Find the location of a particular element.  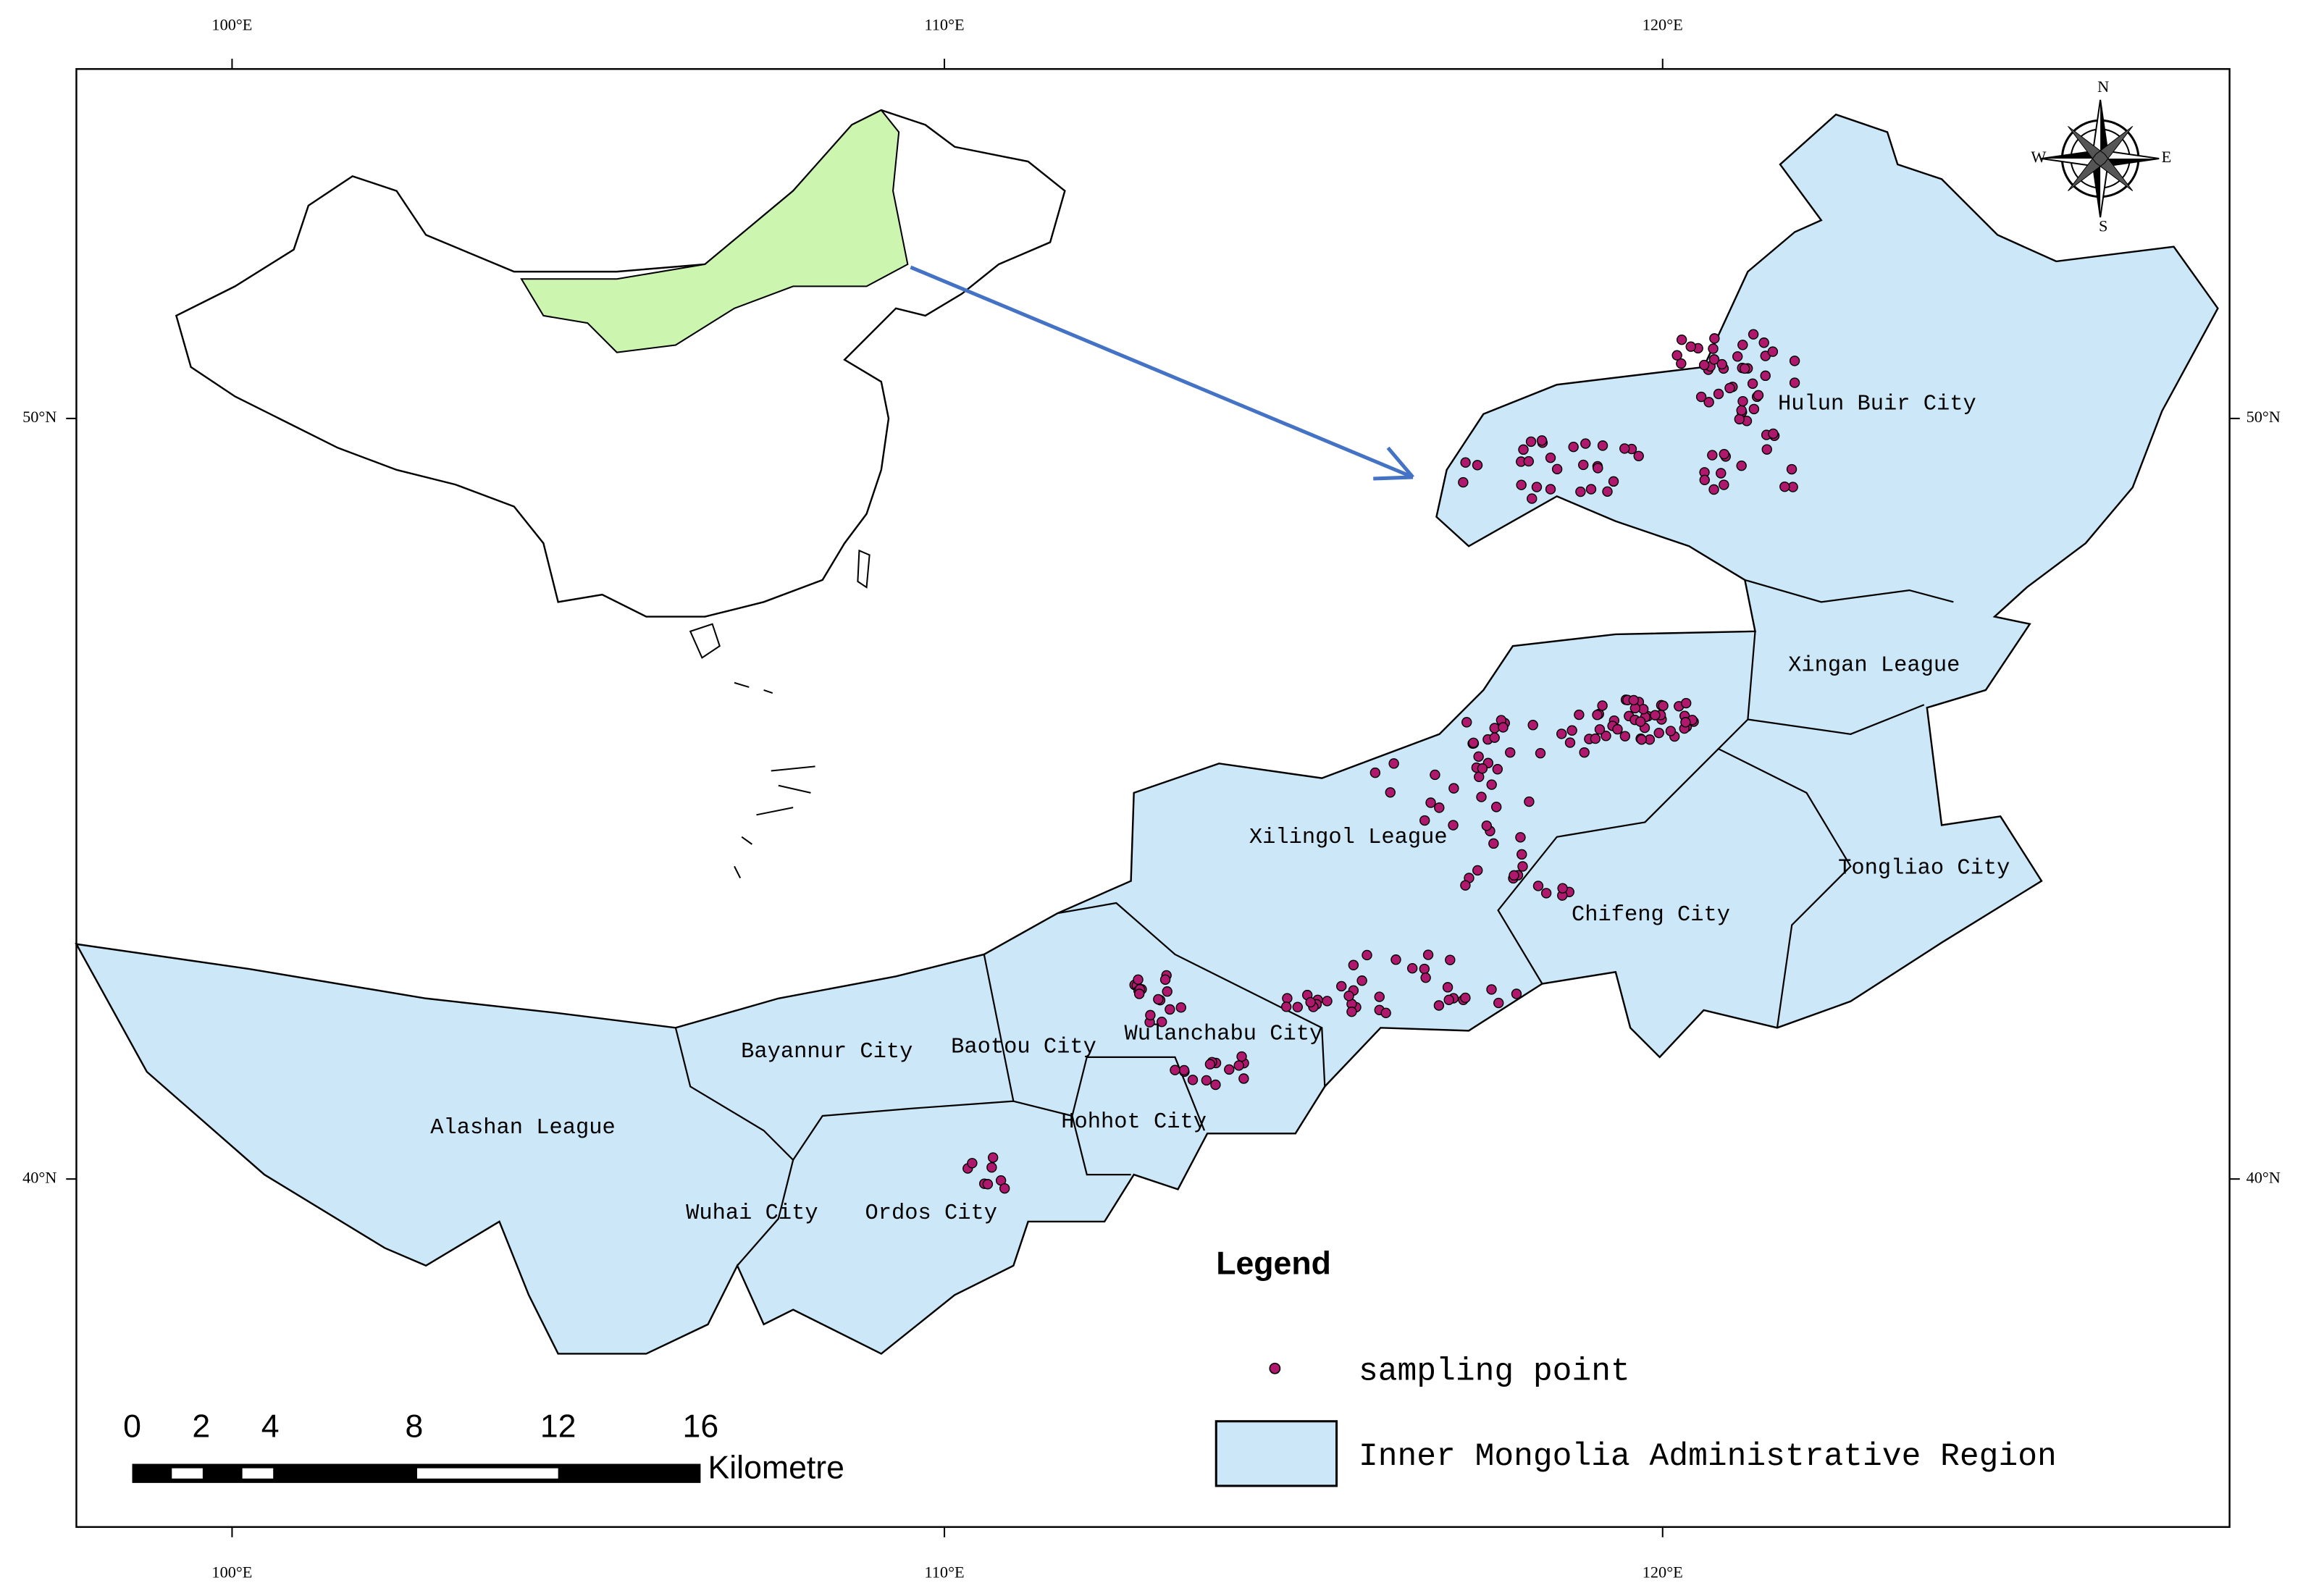

bottom-tick-label: 100°E is located at coordinates (231, 1572).